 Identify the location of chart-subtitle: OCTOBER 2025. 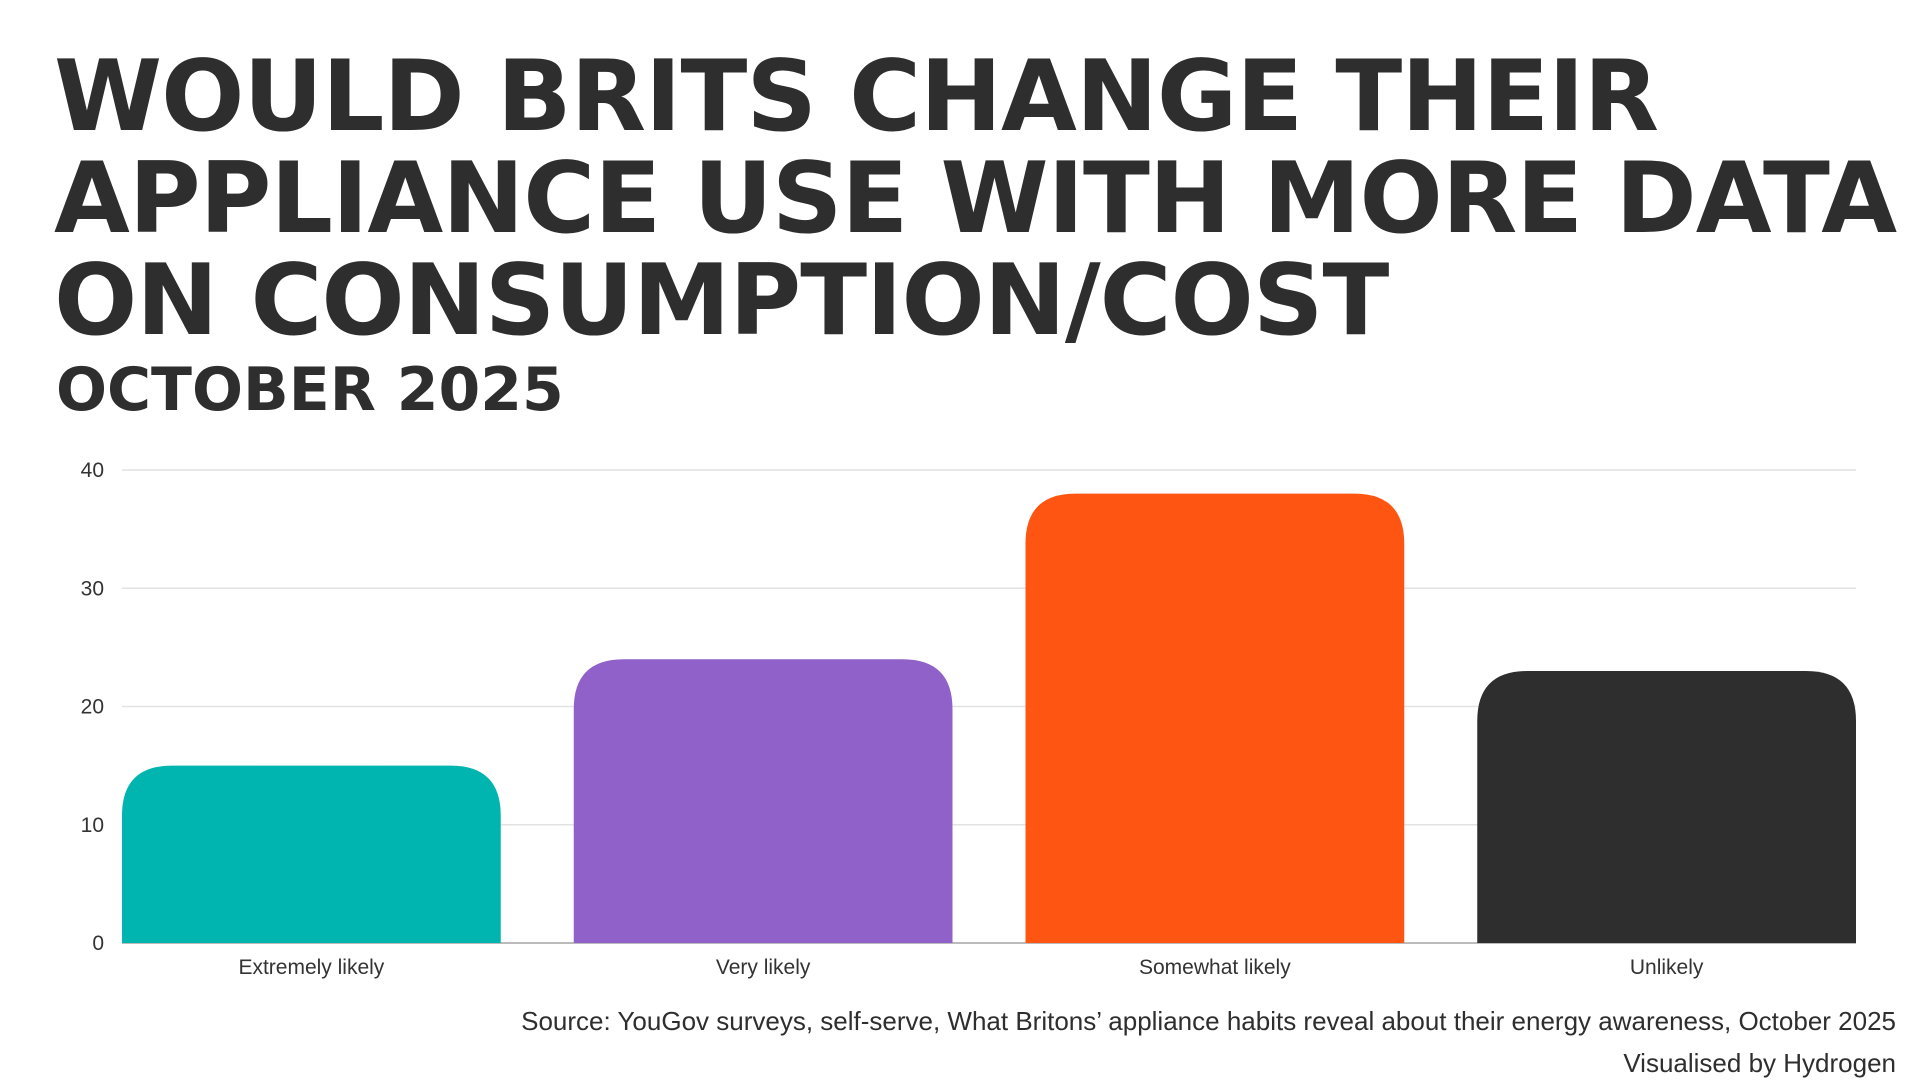
(310, 390).